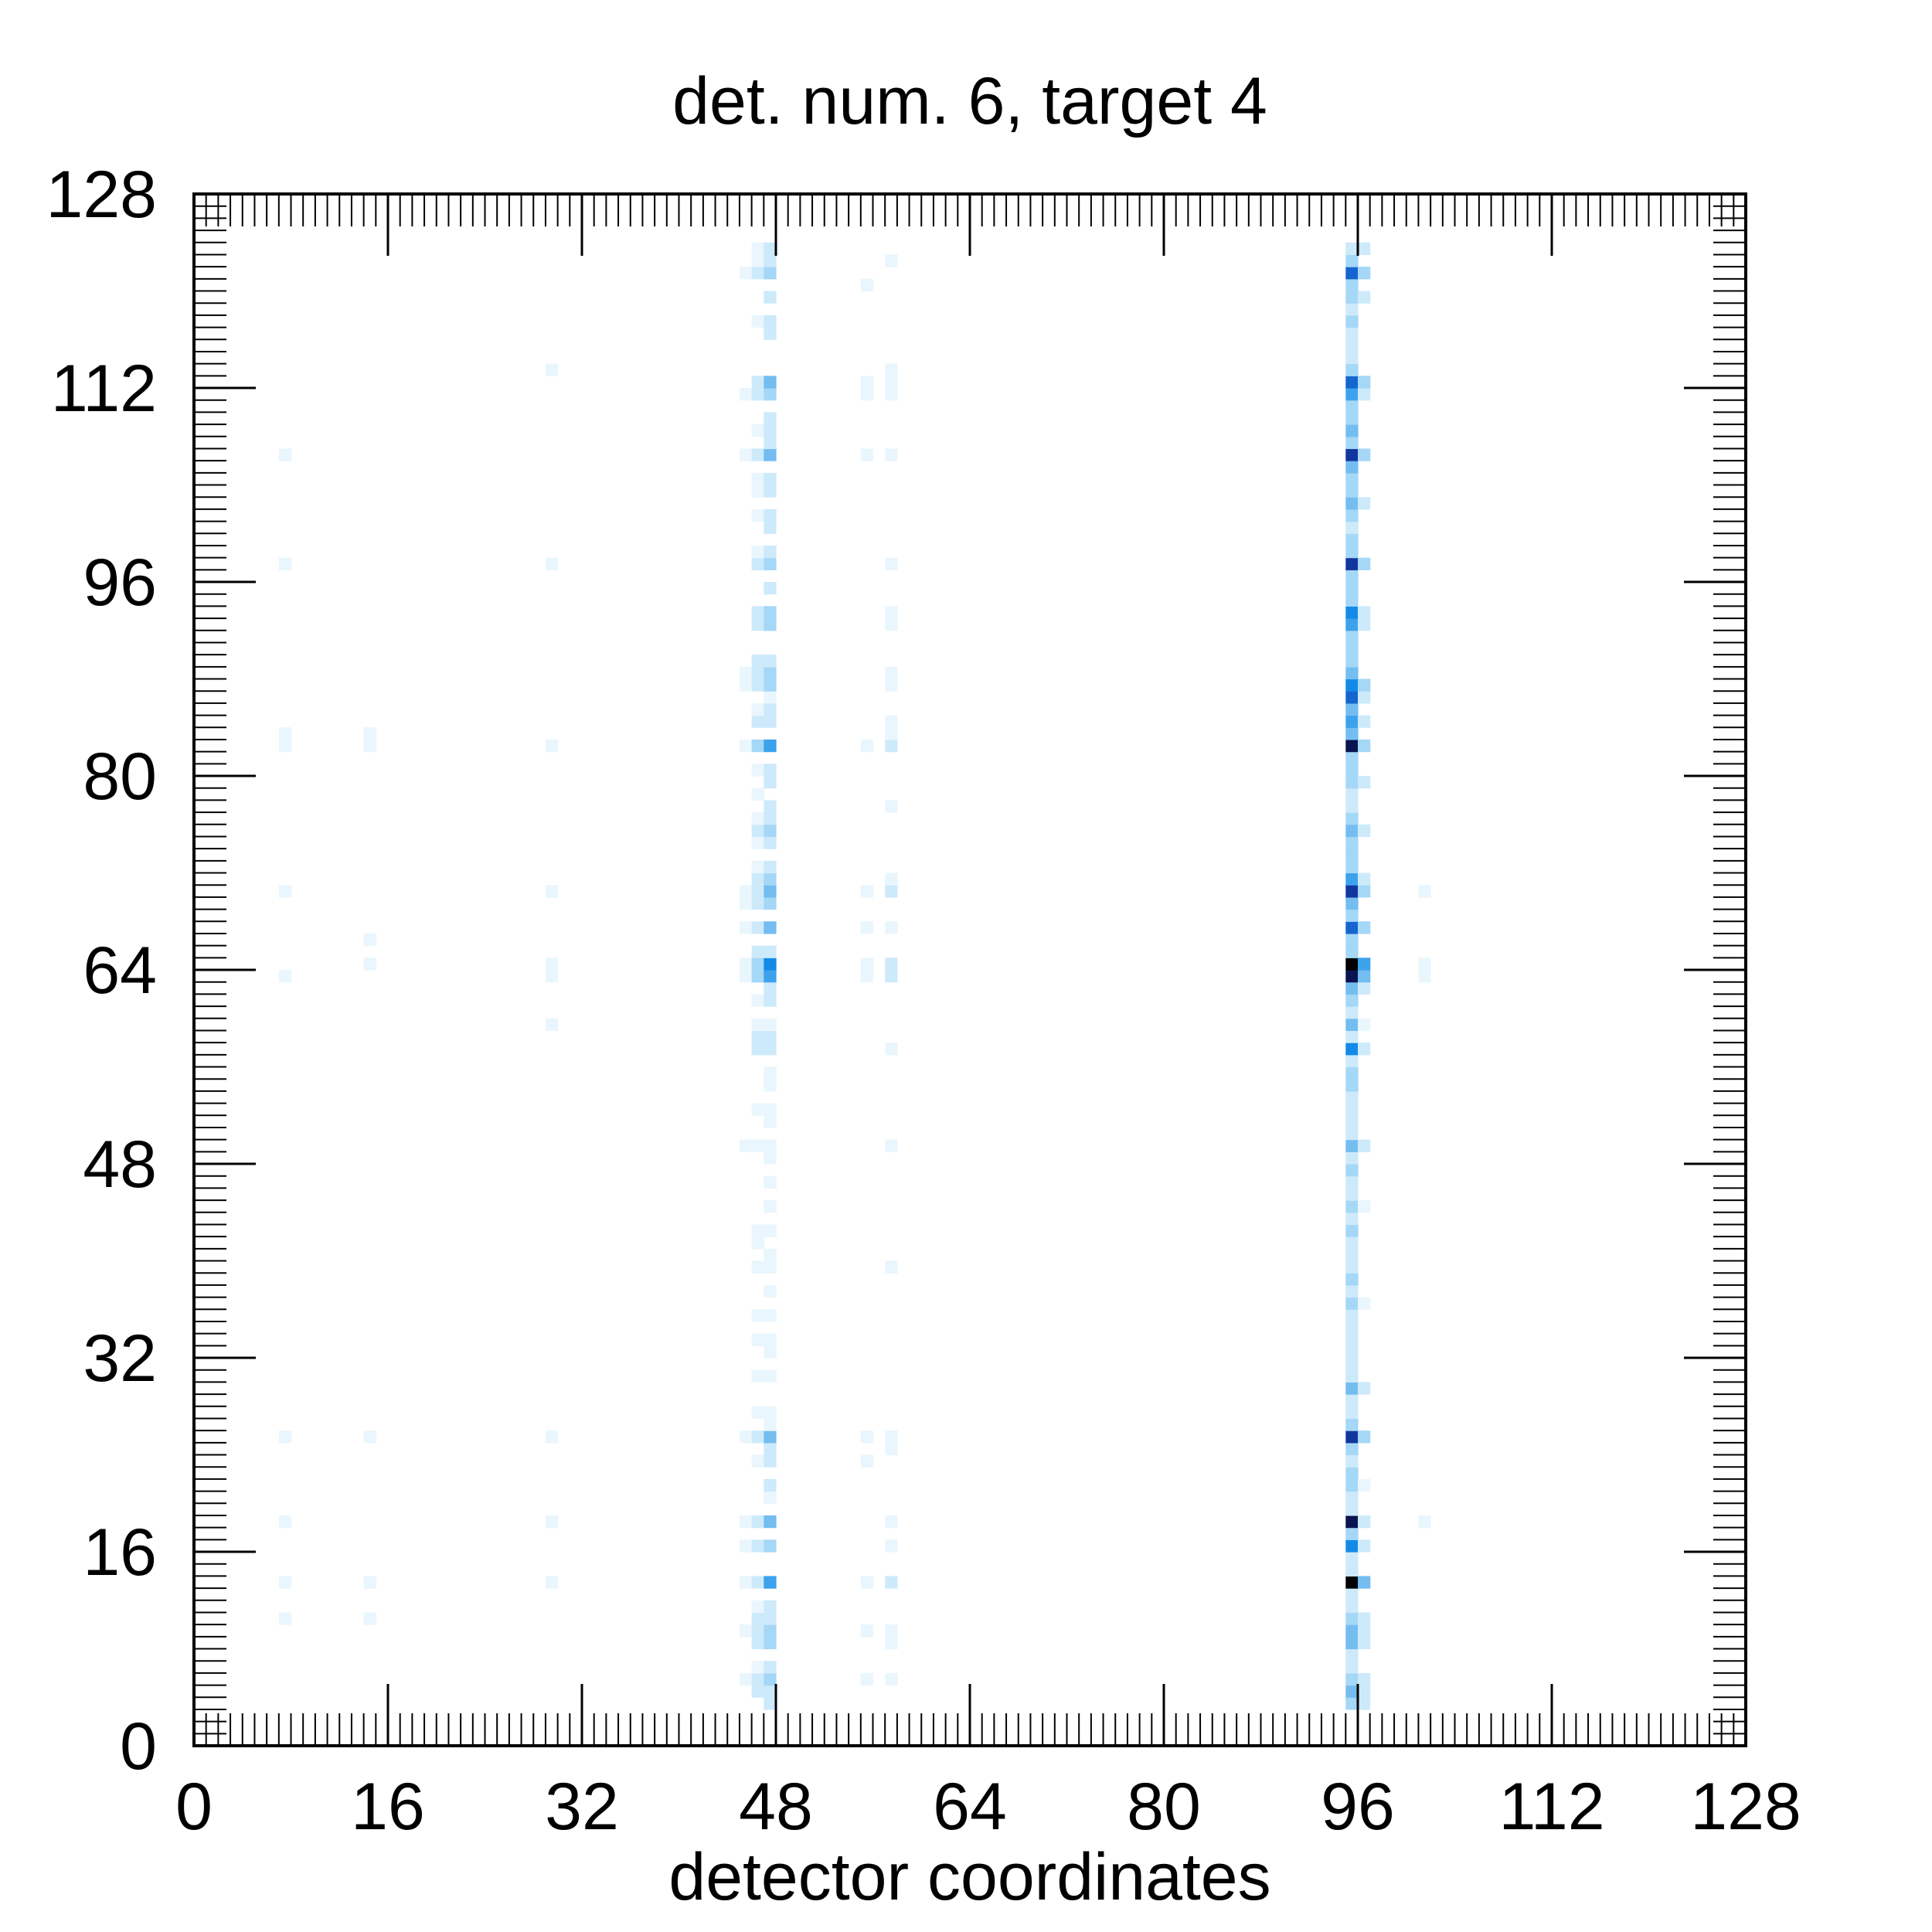 The height and width of the screenshot is (1932, 1932). I want to click on y-tick-label: 0, so click(138, 1746).